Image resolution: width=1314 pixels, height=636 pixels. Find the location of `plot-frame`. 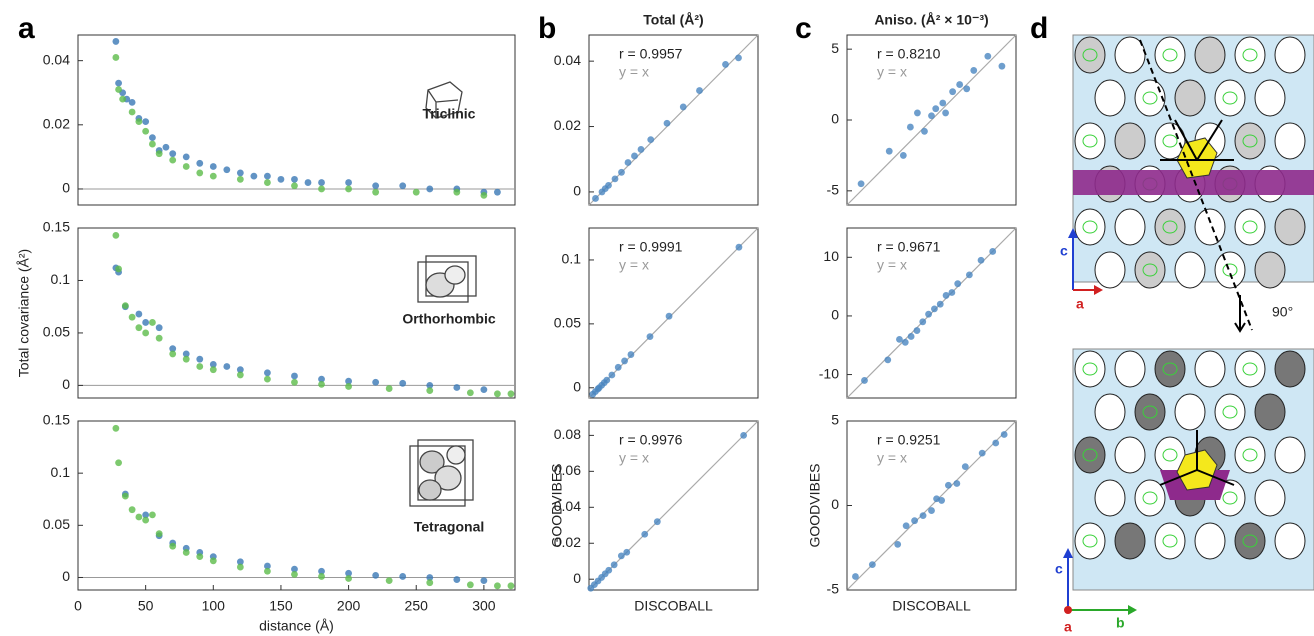

plot-frame is located at coordinates (296, 313).